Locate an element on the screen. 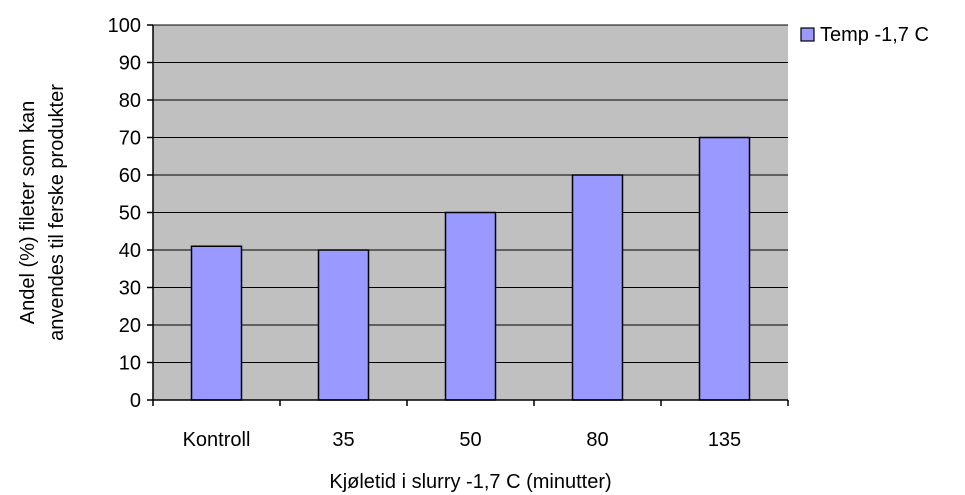 The width and height of the screenshot is (965, 495). y-tick-label: 50 is located at coordinates (130, 214).